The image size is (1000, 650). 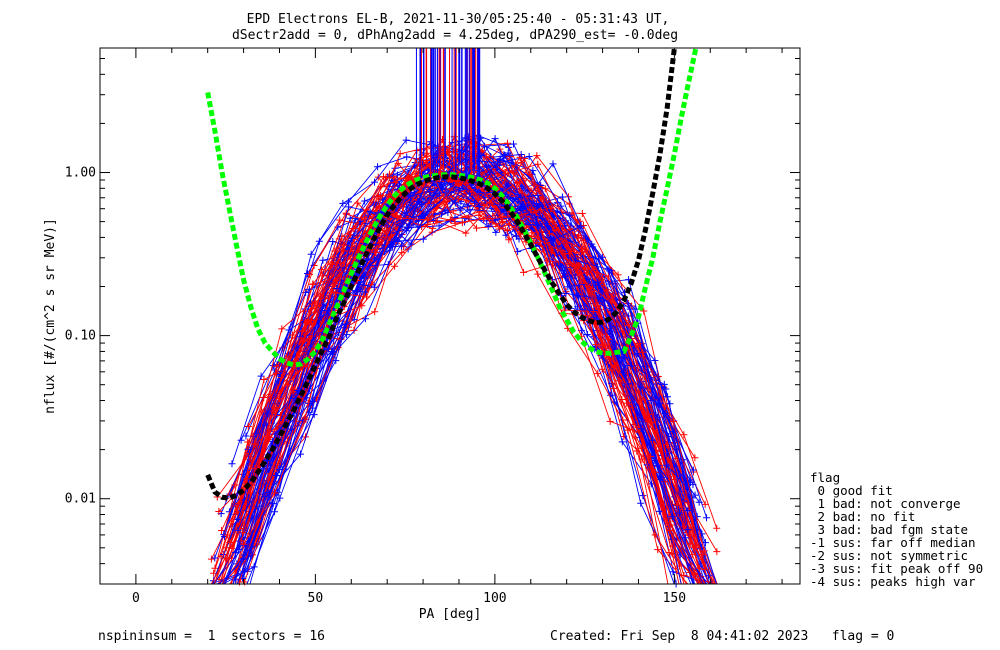 I want to click on y-tick-label: 1.00, so click(x=80, y=173).